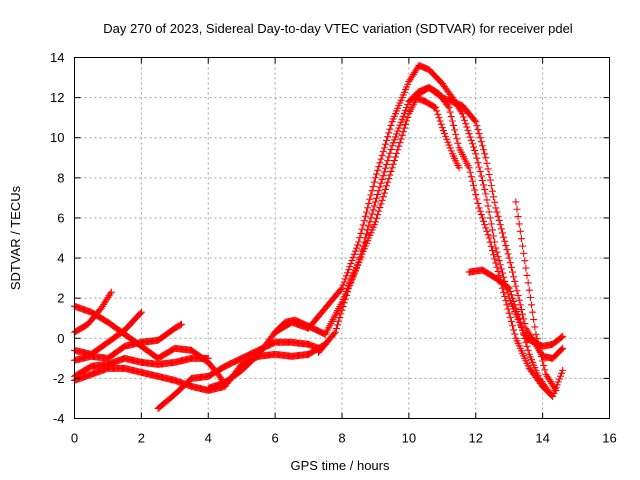  What do you see at coordinates (57, 137) in the screenshot?
I see `y-tick-label: 10` at bounding box center [57, 137].